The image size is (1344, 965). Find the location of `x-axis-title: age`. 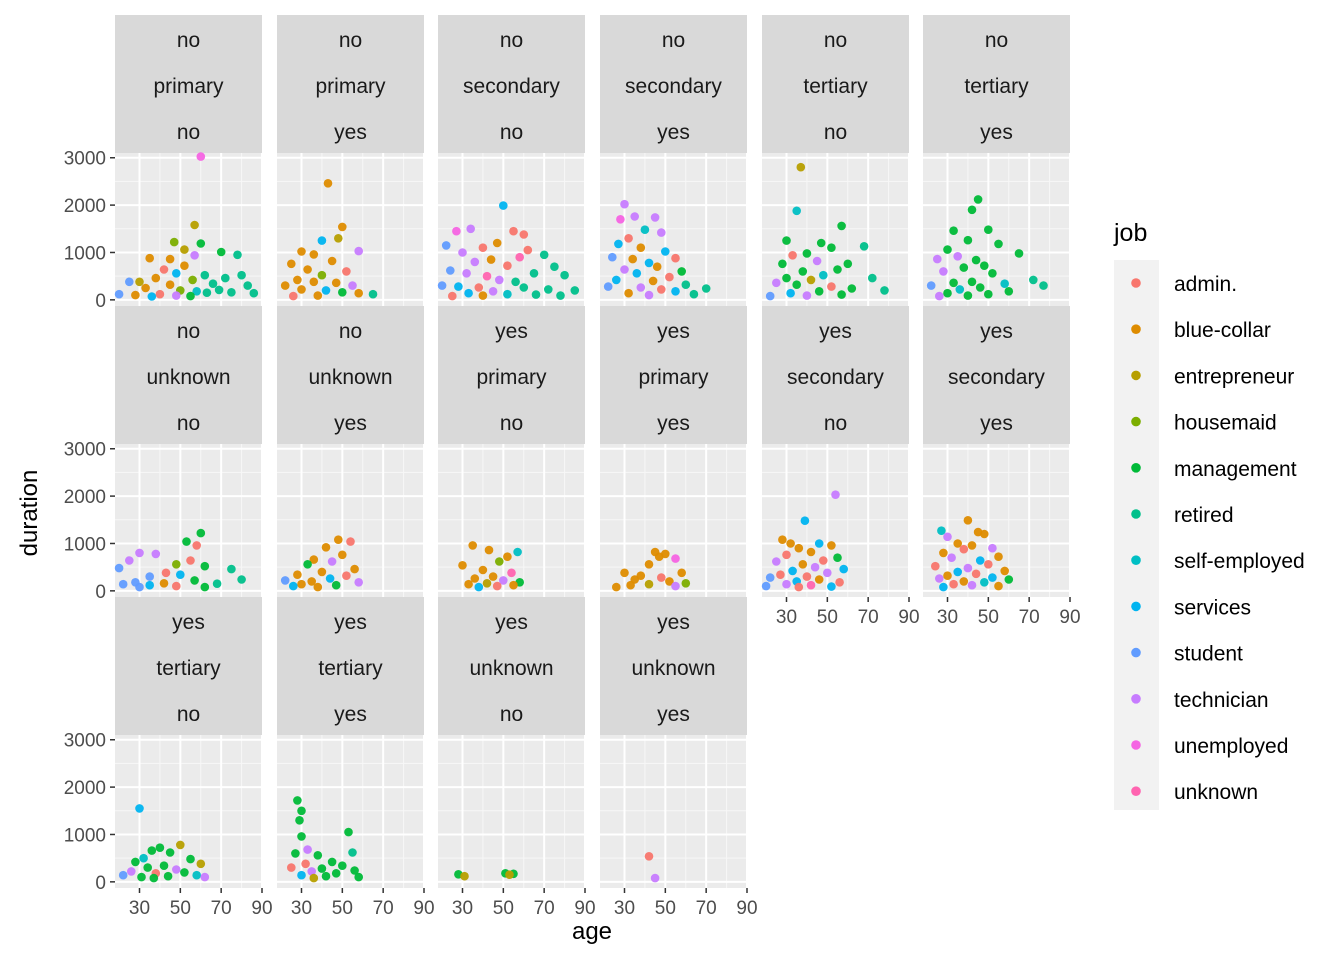

x-axis-title: age is located at coordinates (592, 931).